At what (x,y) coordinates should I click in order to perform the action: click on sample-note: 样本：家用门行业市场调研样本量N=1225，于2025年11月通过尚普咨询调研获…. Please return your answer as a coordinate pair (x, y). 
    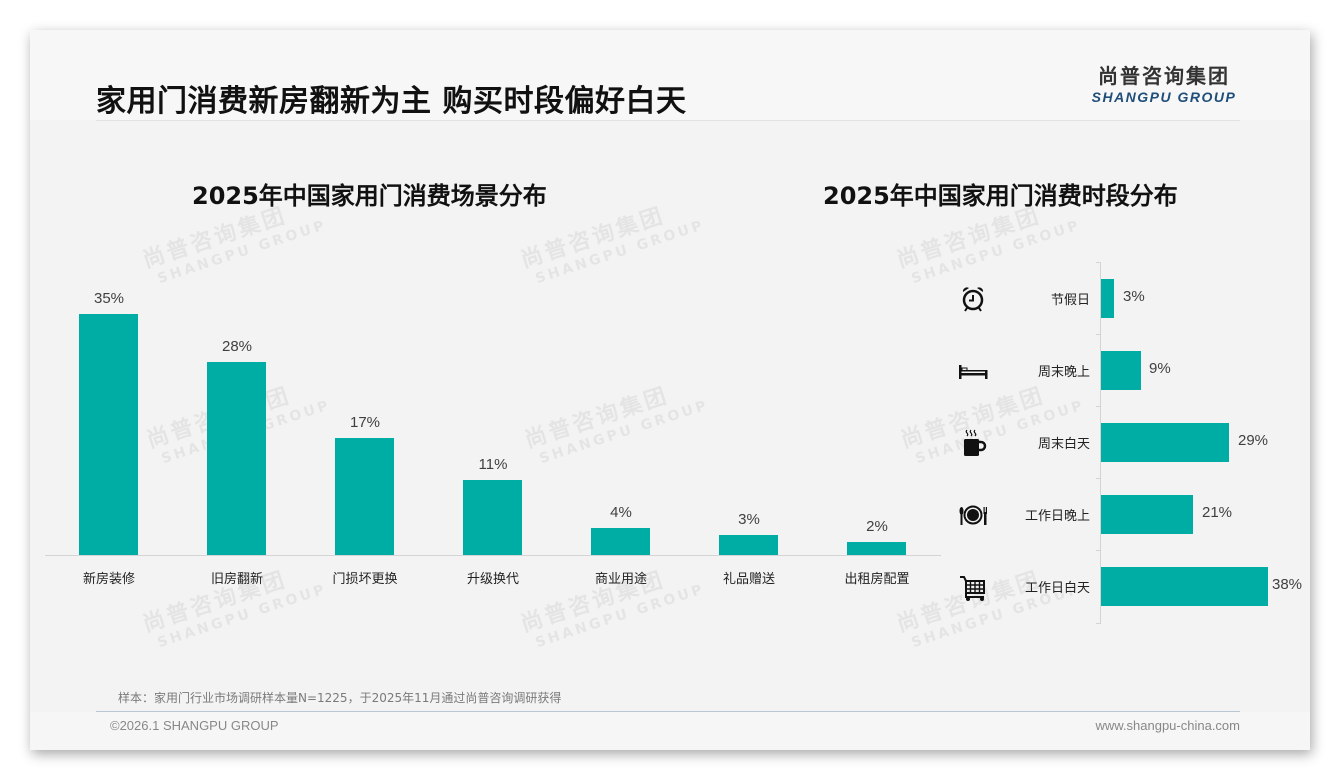
    Looking at the image, I should click on (340, 698).